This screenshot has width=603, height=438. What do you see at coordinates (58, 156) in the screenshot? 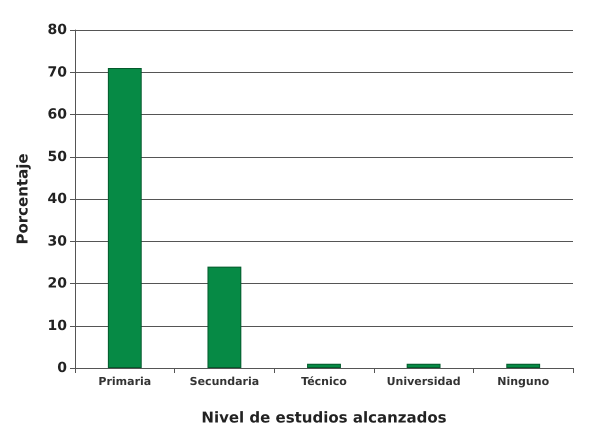
I see `y-tick-label: 50` at bounding box center [58, 156].